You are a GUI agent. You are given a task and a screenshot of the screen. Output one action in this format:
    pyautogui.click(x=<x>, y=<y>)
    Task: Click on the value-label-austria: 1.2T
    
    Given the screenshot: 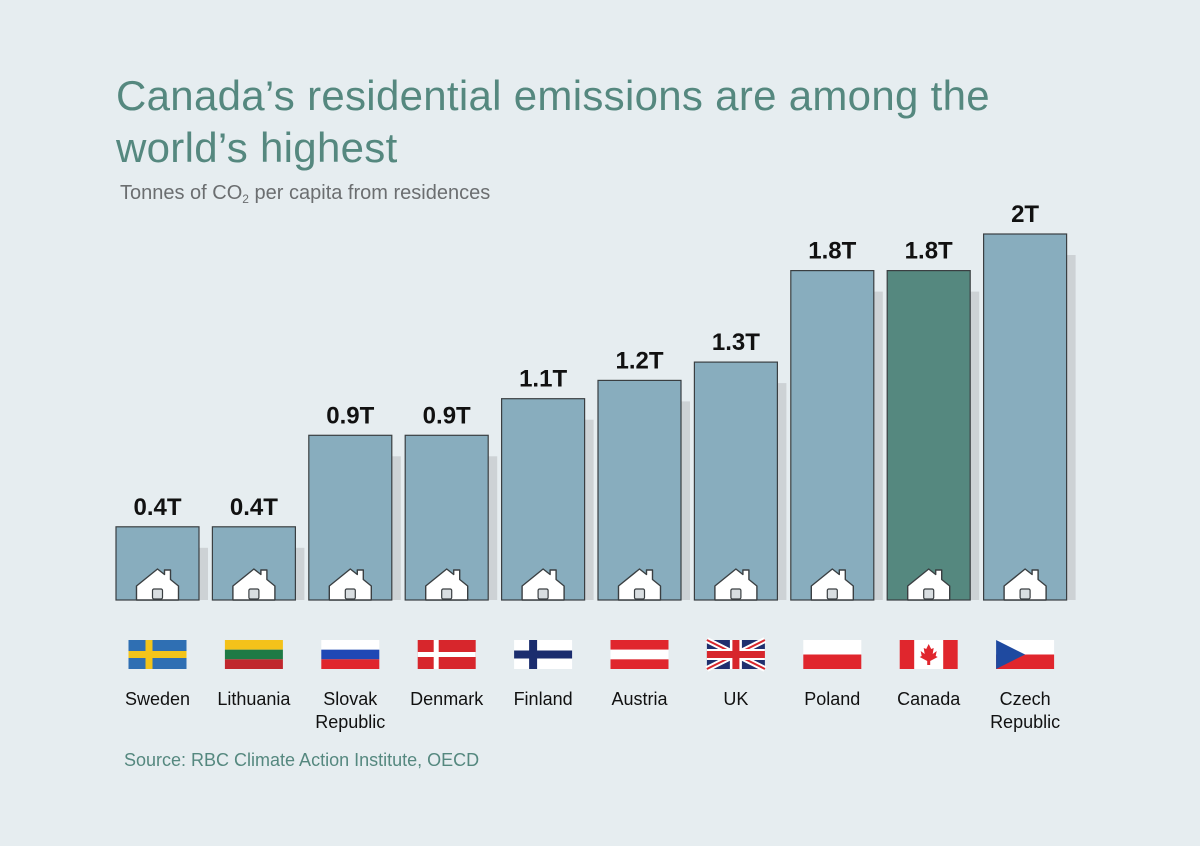 What is the action you would take?
    pyautogui.click(x=639, y=360)
    